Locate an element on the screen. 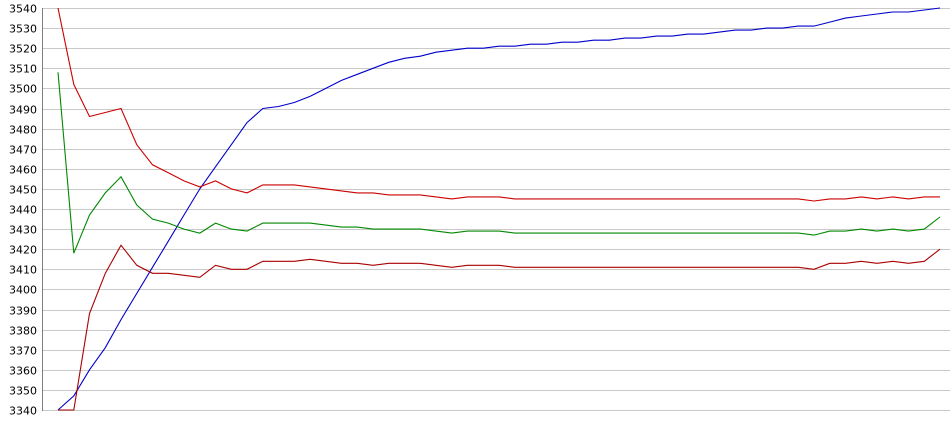 This screenshot has width=950, height=435. y-tick-label: 3440 is located at coordinates (23, 210).